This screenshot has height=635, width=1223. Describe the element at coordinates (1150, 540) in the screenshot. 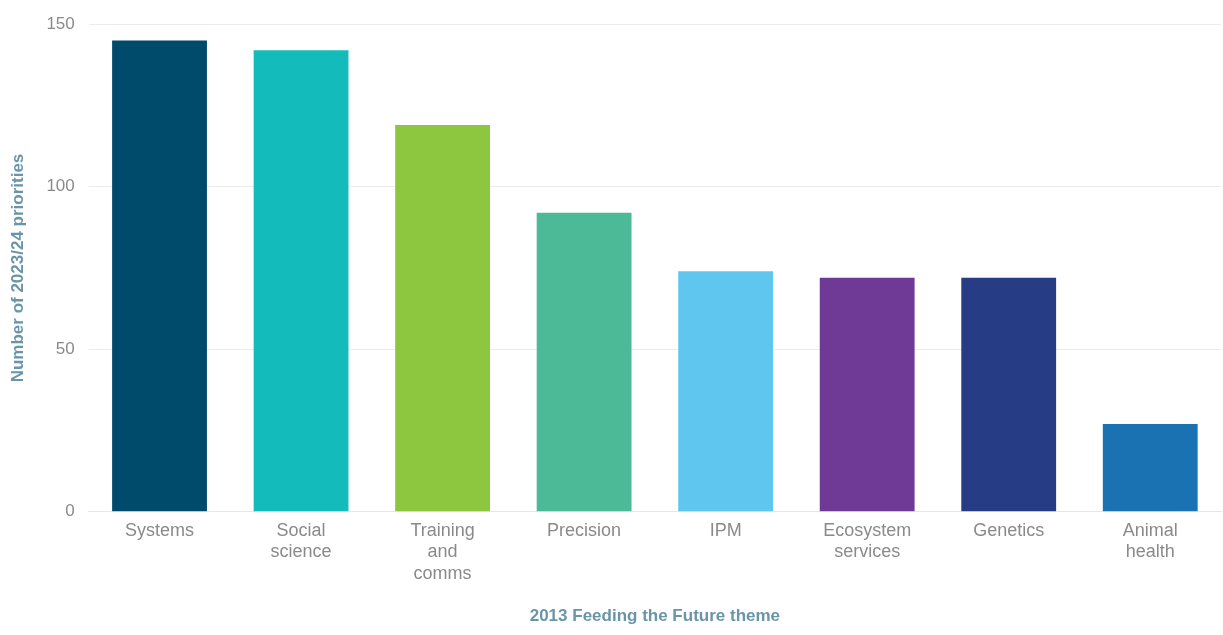

I see `x-tick-label: Animal health` at that location.